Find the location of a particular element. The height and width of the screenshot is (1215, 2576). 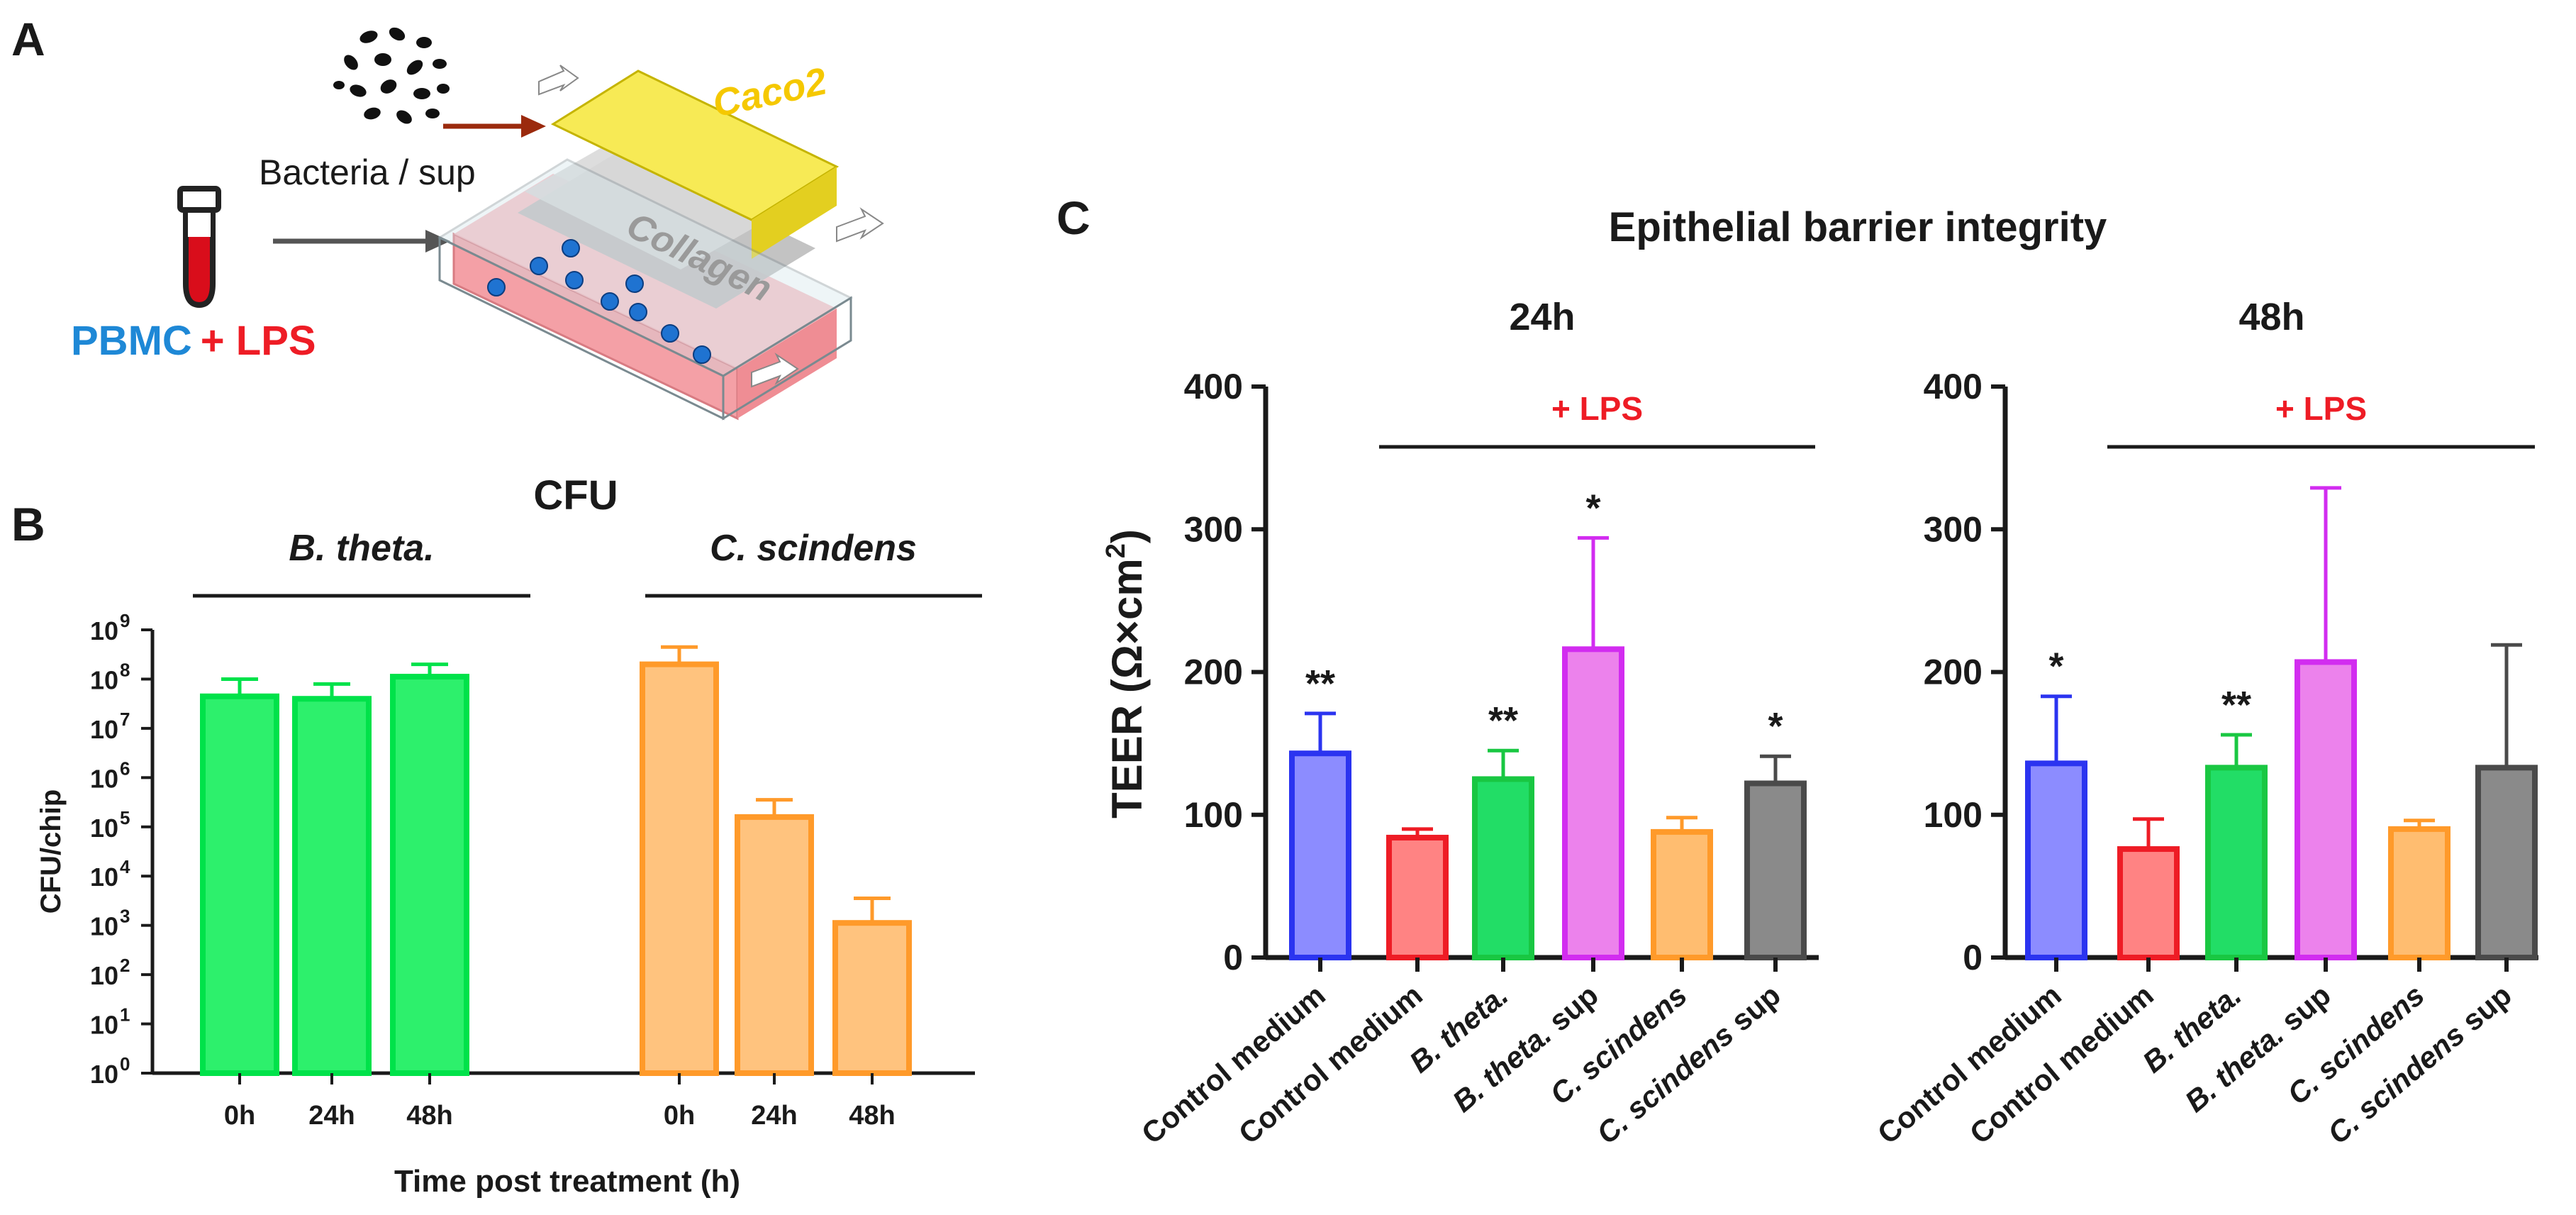

chart-title: CFU is located at coordinates (575, 495).